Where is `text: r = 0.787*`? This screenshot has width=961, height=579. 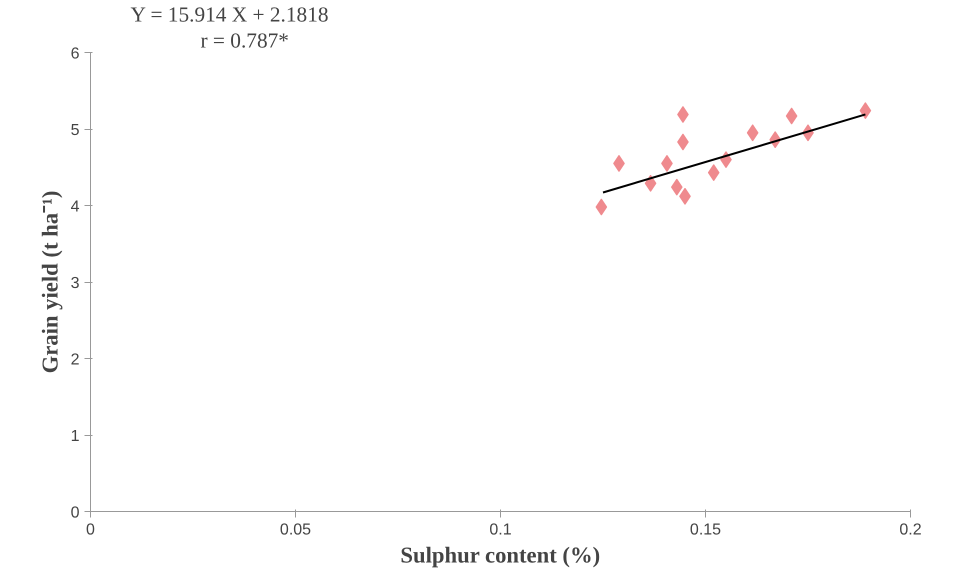 text: r = 0.787* is located at coordinates (244, 40).